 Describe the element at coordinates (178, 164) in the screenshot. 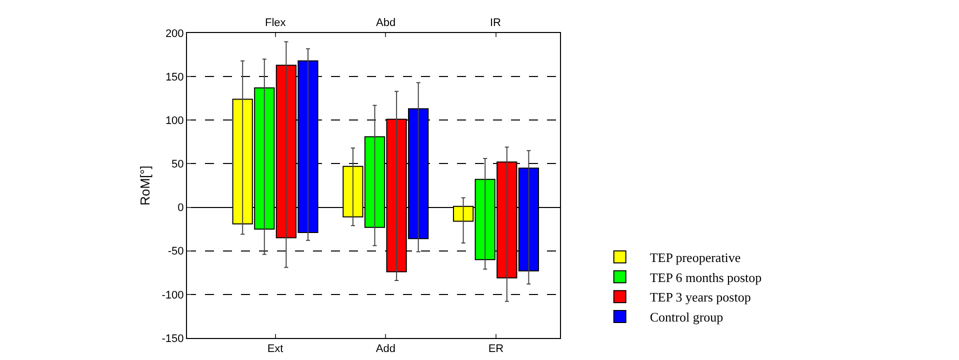

I see `y-tick-label: 50` at that location.